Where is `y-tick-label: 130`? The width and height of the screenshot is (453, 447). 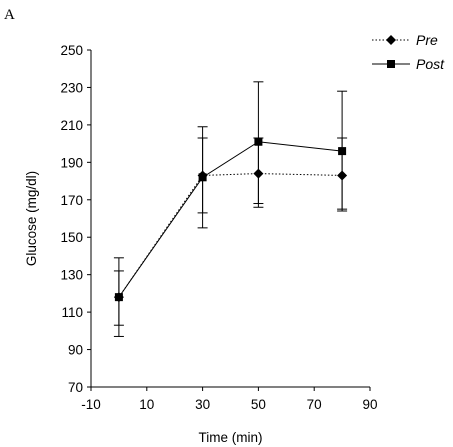 y-tick-label: 130 is located at coordinates (71, 275).